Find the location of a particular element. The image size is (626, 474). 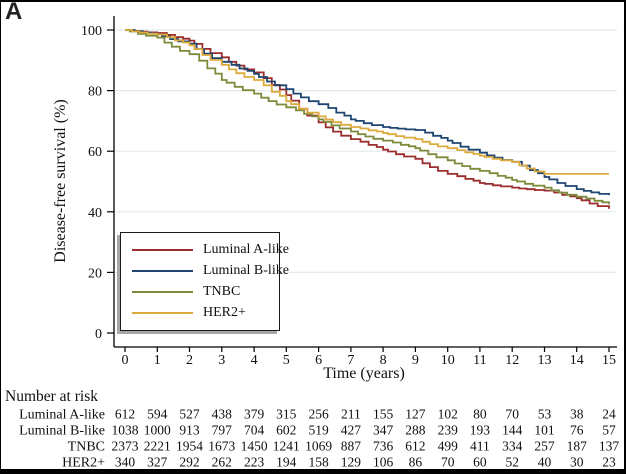

x-tick-label-9: 9 is located at coordinates (415, 360).